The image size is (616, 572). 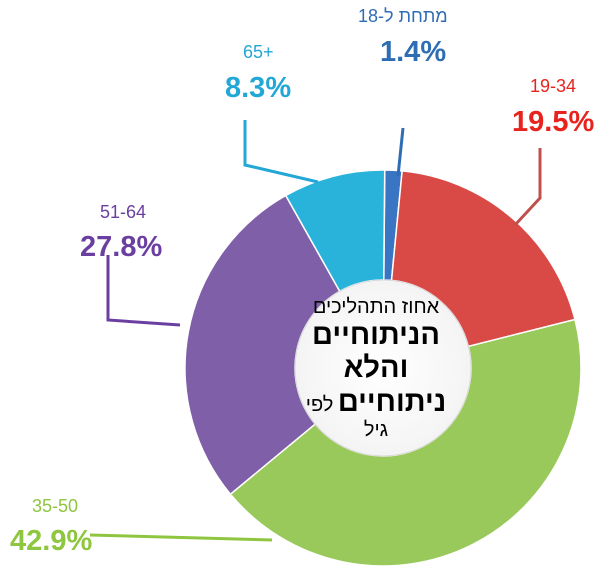 I want to click on title-line-1: אחוז התהליכים, so click(x=376, y=307).